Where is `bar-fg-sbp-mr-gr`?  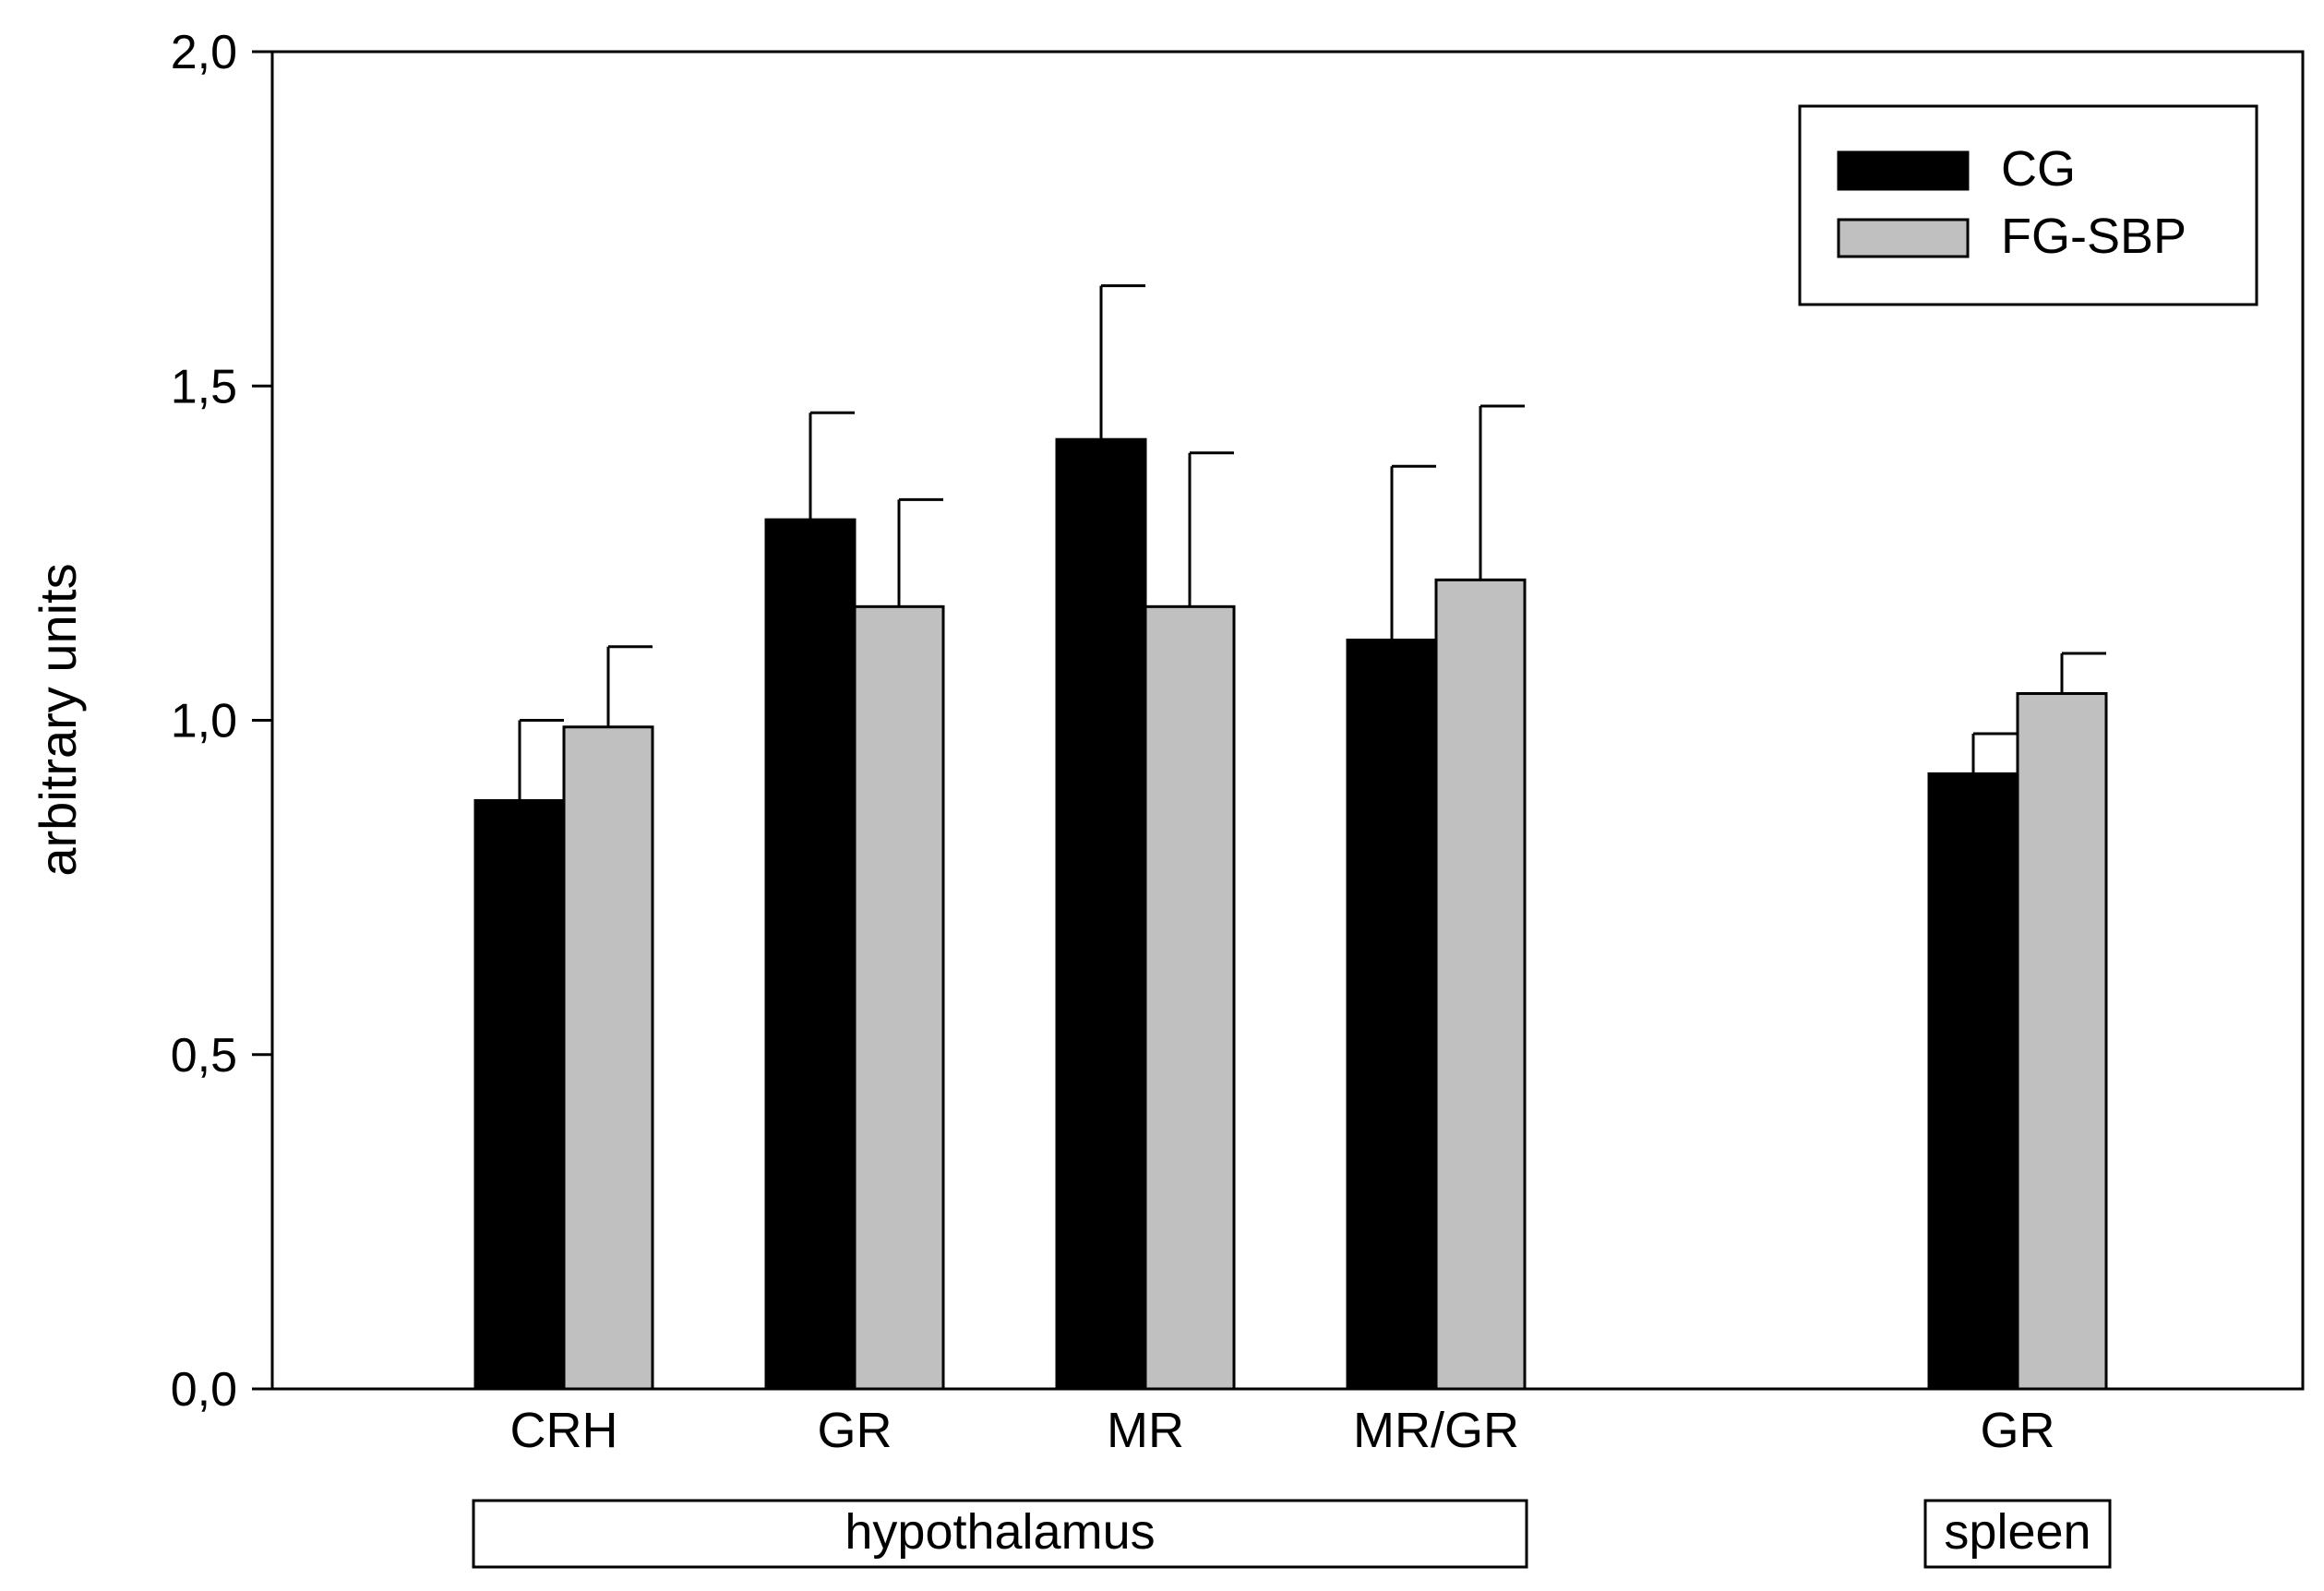 bar-fg-sbp-mr-gr is located at coordinates (1480, 984).